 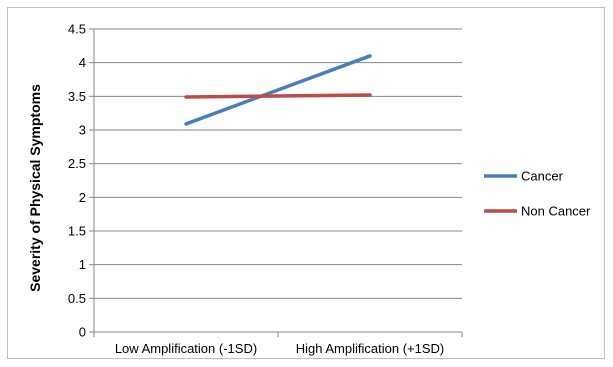 I want to click on legend: Cancer Non Cancer, so click(x=537, y=194).